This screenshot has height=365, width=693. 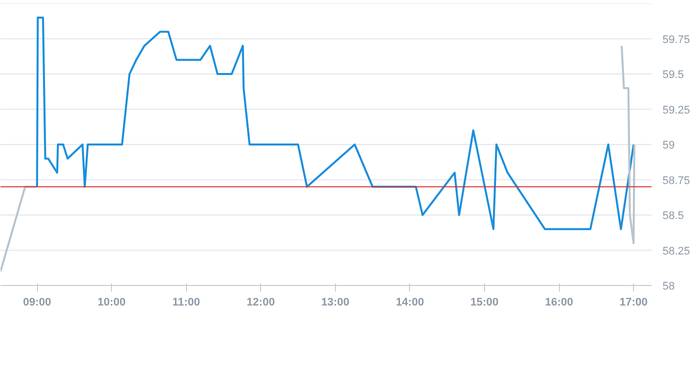 I want to click on y-tick-label: 58.5, so click(x=673, y=216).